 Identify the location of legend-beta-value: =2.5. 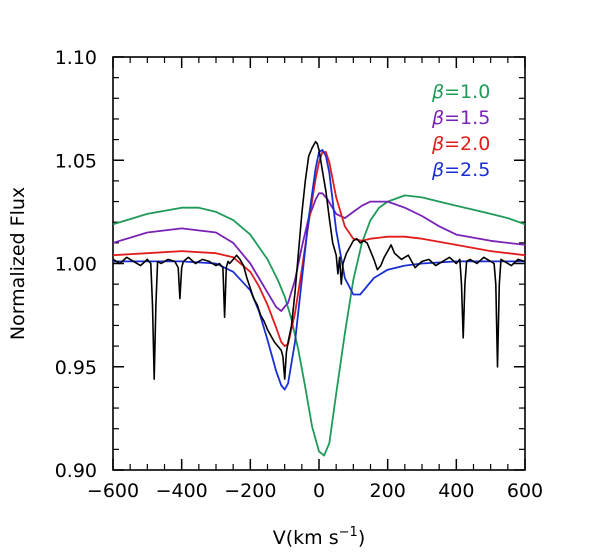
(467, 170).